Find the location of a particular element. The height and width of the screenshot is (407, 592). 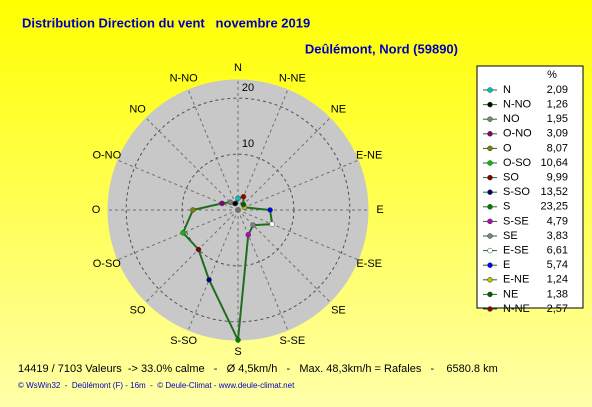

direction-label: O-NO is located at coordinates (106, 156).